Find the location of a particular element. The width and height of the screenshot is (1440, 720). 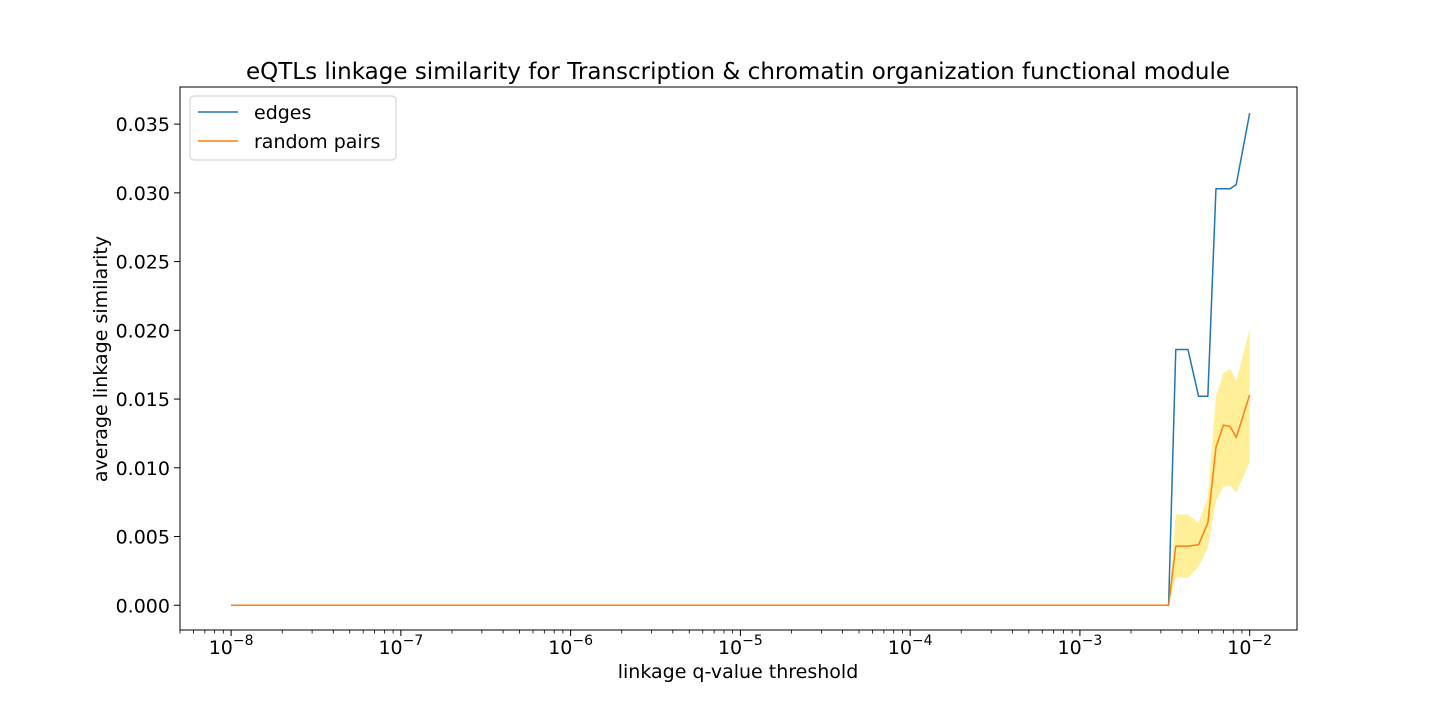

x-tick-label: 10⁻³ is located at coordinates (1080, 646).